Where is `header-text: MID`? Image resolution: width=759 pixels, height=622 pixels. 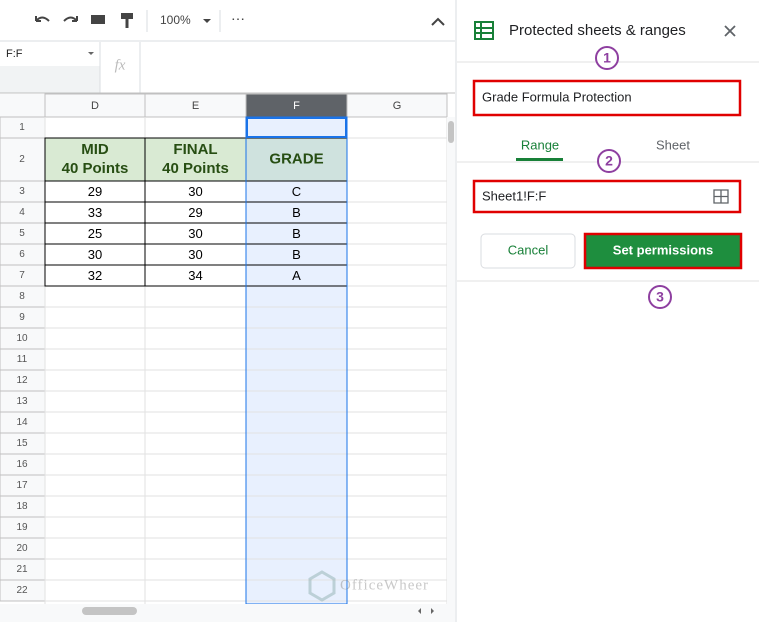 header-text: MID is located at coordinates (95, 149).